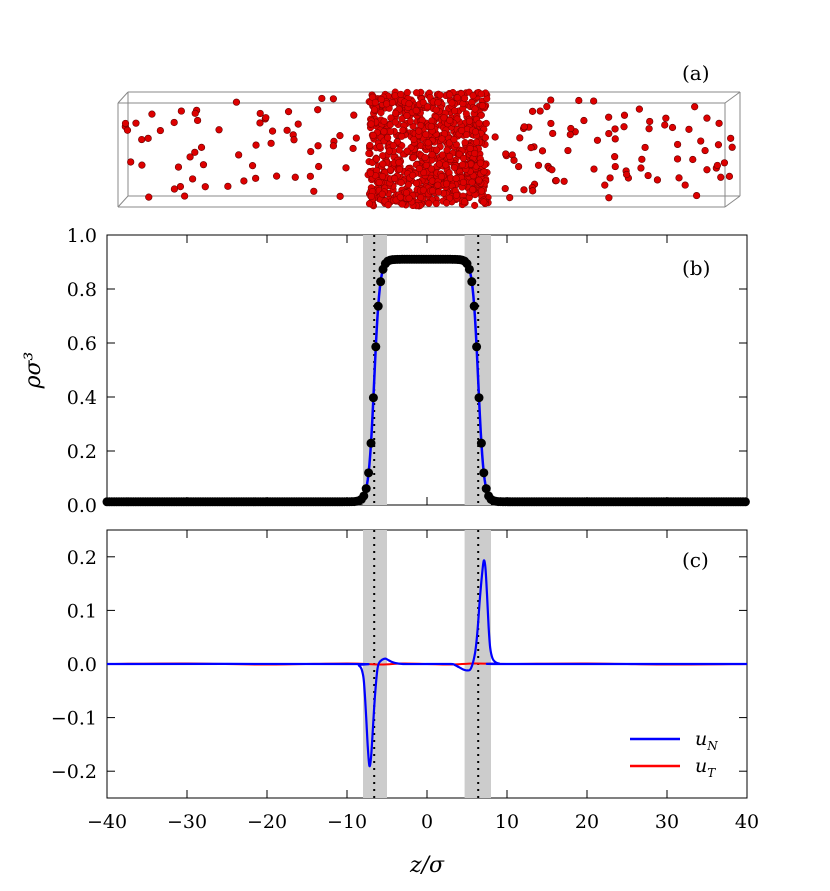 This screenshot has width=830, height=891. Describe the element at coordinates (107, 822) in the screenshot. I see `x-tick-label-c-0: −40` at that location.